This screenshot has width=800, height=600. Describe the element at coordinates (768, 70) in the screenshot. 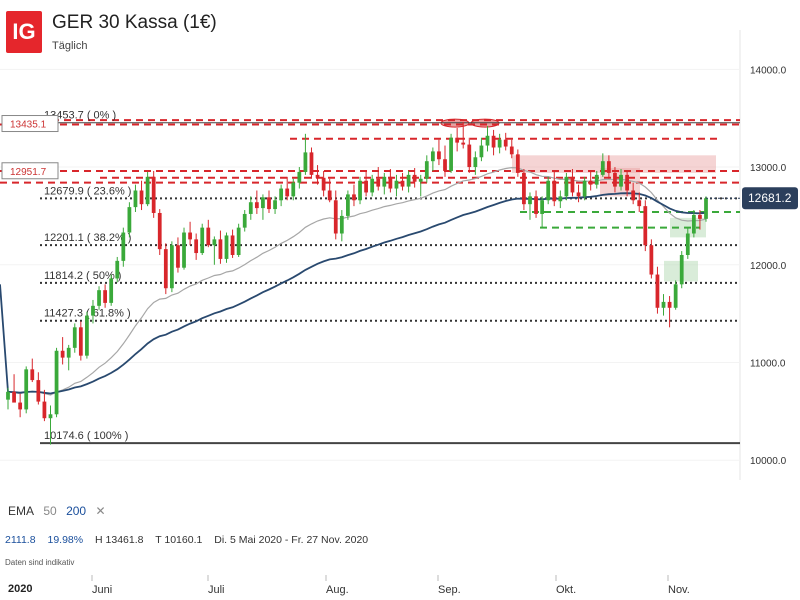

I see `y-tick-label: 14000.0` at that location.